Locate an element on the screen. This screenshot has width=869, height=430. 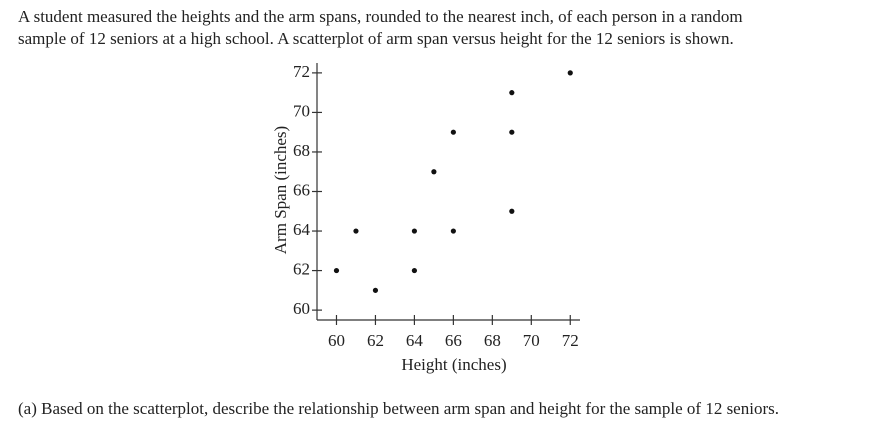
x-tick-label: 68 is located at coordinates (492, 340).